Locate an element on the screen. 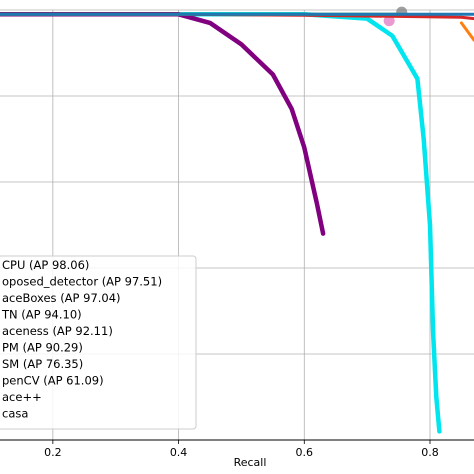 The image size is (474, 474). legend-entry-5: PM (AP 90.29) is located at coordinates (42, 348).